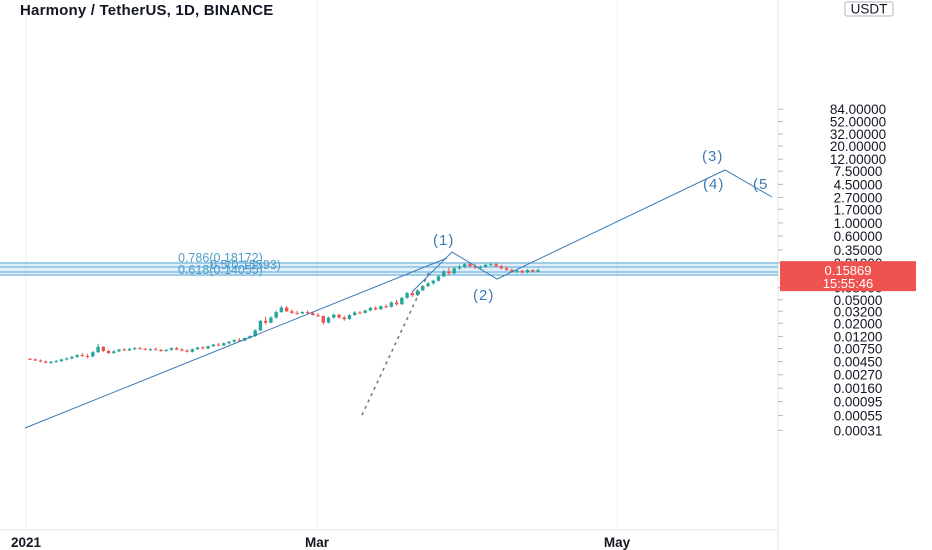 The image size is (932, 550). Describe the element at coordinates (858, 146) in the screenshot. I see `y-tick-label: 20.00000` at that location.